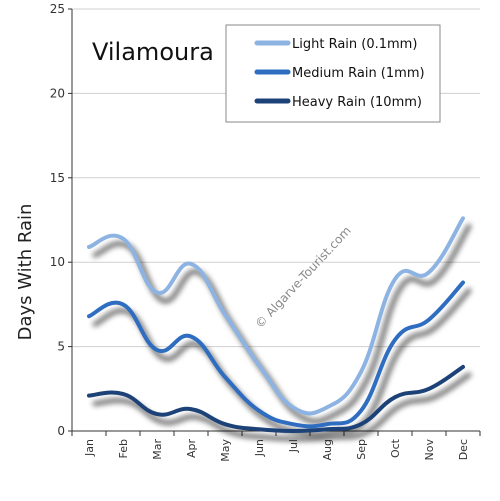 The height and width of the screenshot is (501, 500). I want to click on x-tick-label: Aug, so click(327, 449).